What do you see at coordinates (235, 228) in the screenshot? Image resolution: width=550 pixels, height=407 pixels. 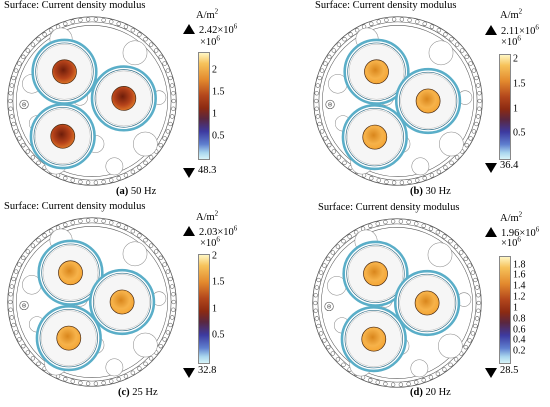 I see `max-exponent: 6` at bounding box center [235, 228].